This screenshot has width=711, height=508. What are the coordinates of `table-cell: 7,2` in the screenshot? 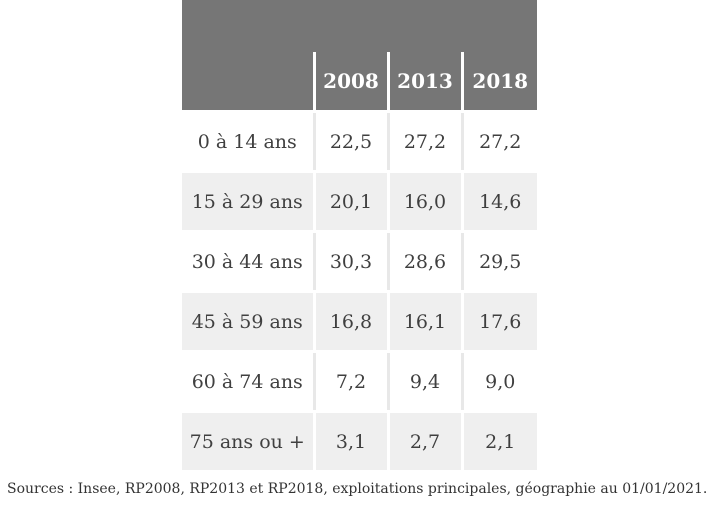 It's located at (352, 382).